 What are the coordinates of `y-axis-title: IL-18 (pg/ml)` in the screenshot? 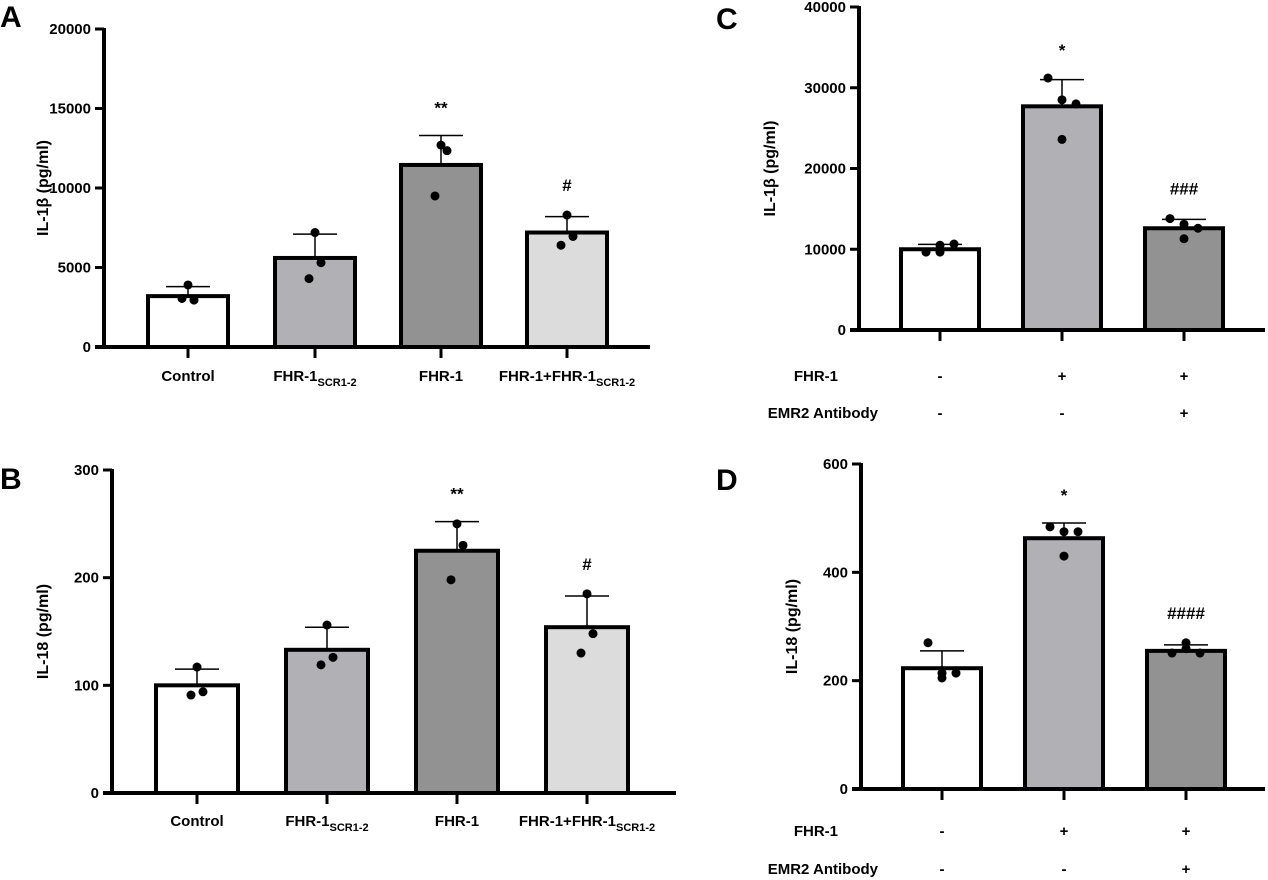 It's located at (43, 631).